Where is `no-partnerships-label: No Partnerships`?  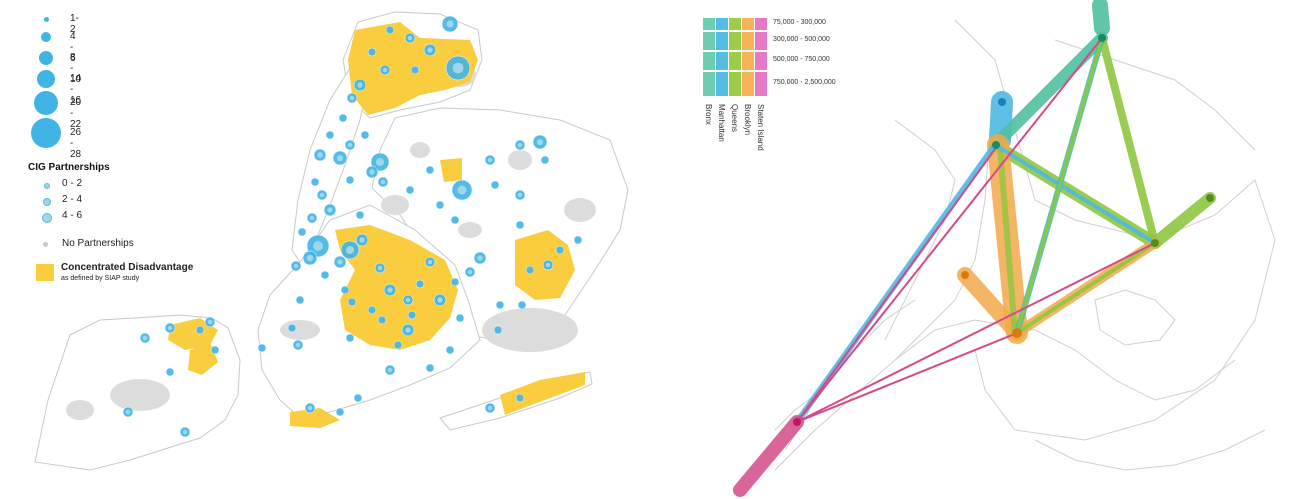 no-partnerships-label: No Partnerships is located at coordinates (98, 243).